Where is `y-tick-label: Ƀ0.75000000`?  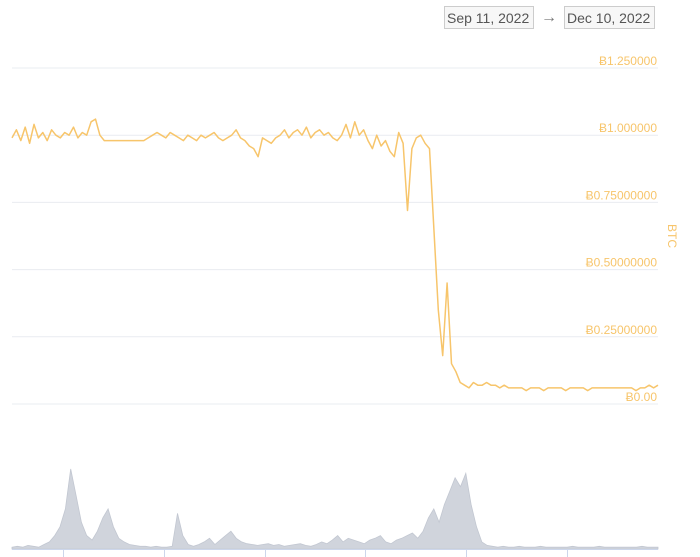 y-tick-label: Ƀ0.75000000 is located at coordinates (622, 195).